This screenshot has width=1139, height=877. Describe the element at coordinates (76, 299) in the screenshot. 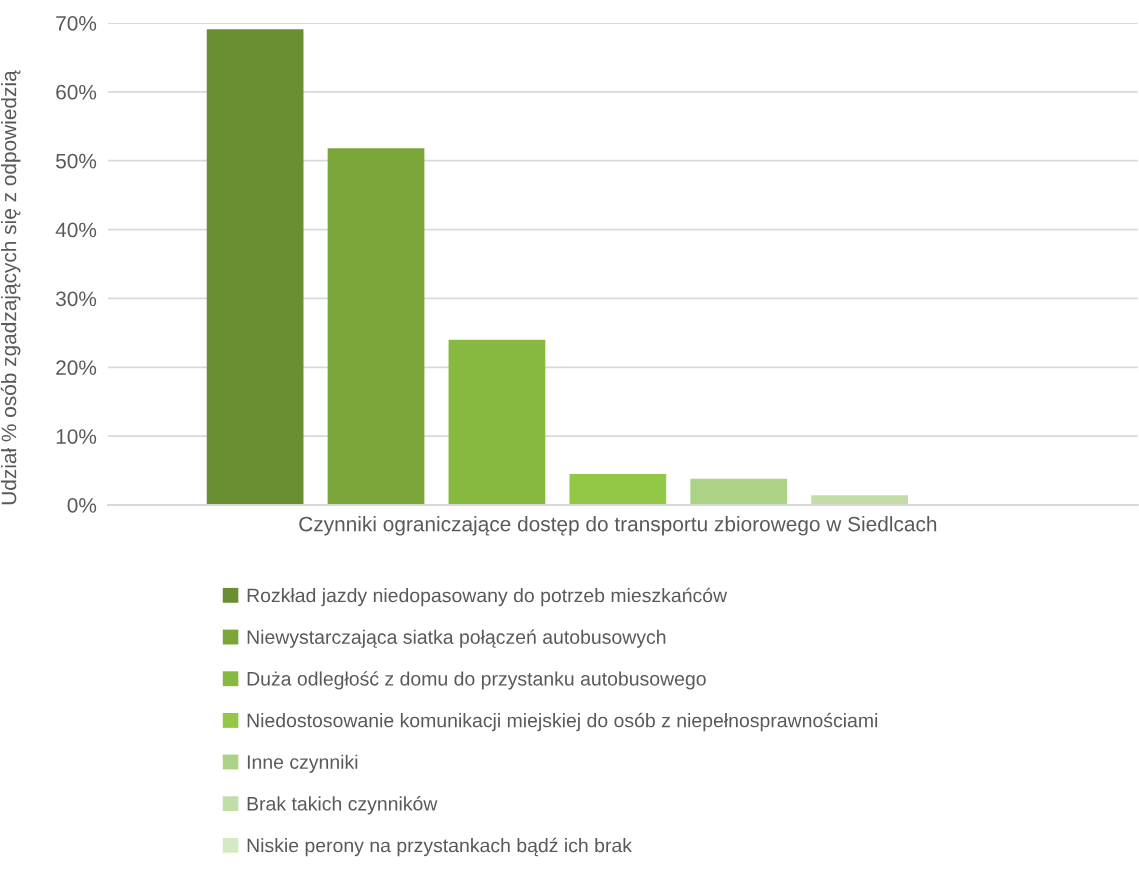

I see `y-tick-label: 30%` at that location.